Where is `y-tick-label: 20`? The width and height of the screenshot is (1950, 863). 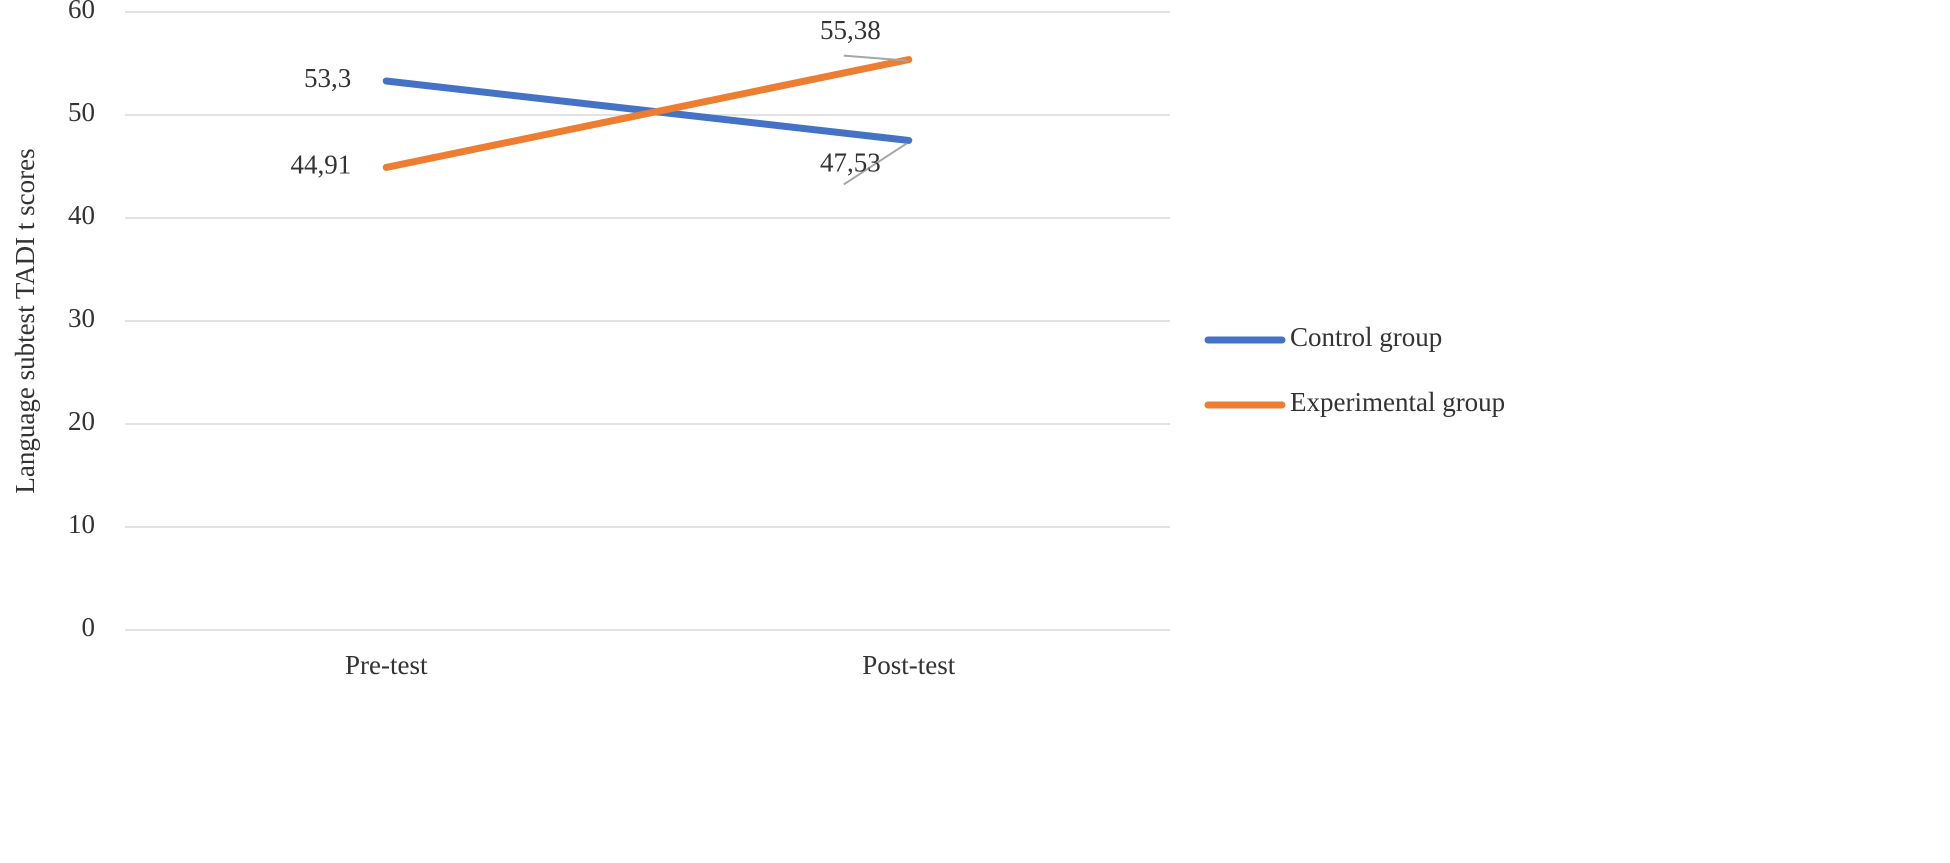 y-tick-label: 20 is located at coordinates (81, 421).